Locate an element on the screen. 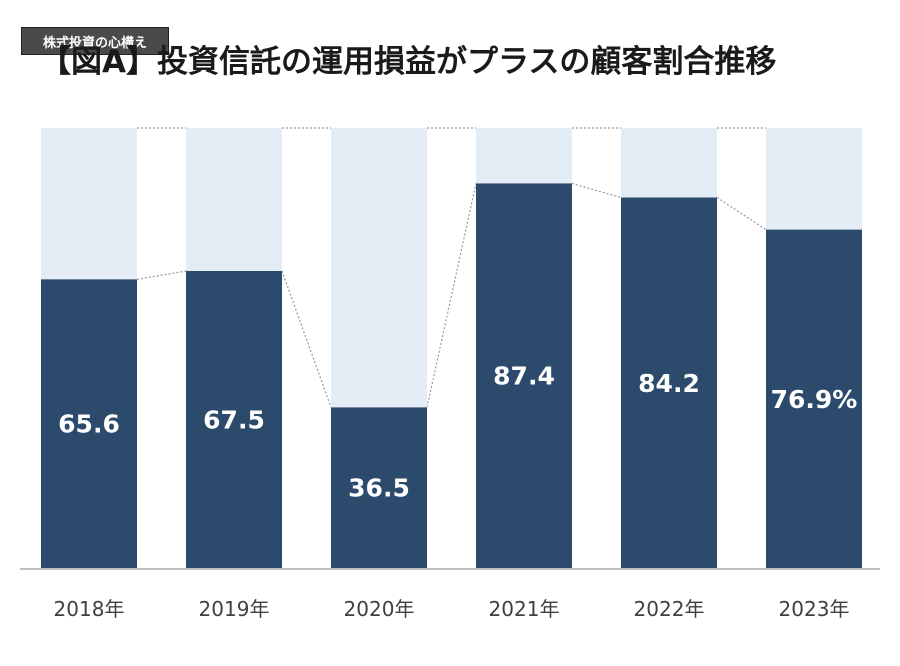 The width and height of the screenshot is (900, 666). bar-value-label: 87.4 is located at coordinates (524, 376).